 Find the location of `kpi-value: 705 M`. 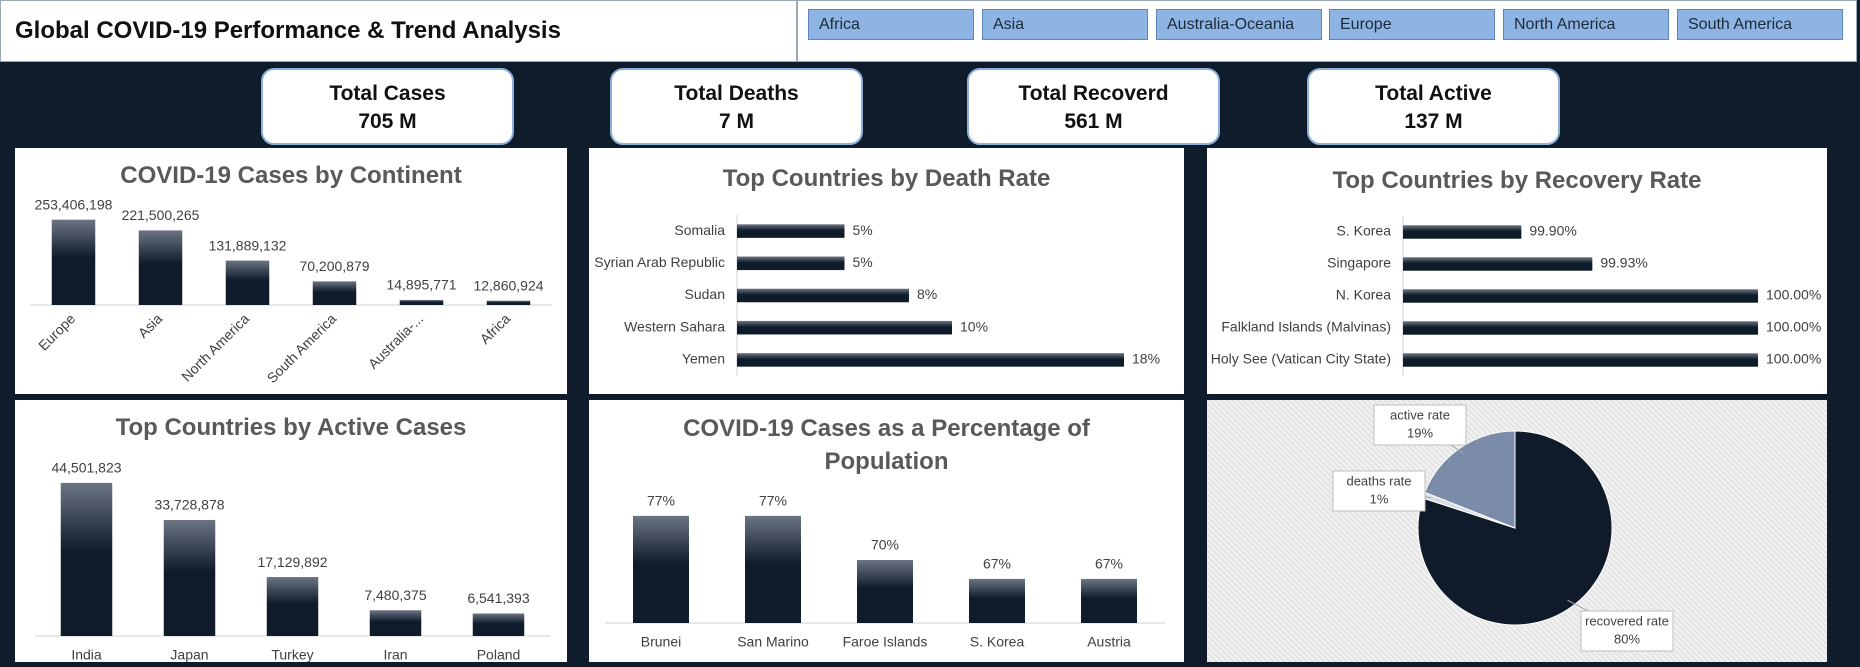

kpi-value: 705 M is located at coordinates (387, 121).